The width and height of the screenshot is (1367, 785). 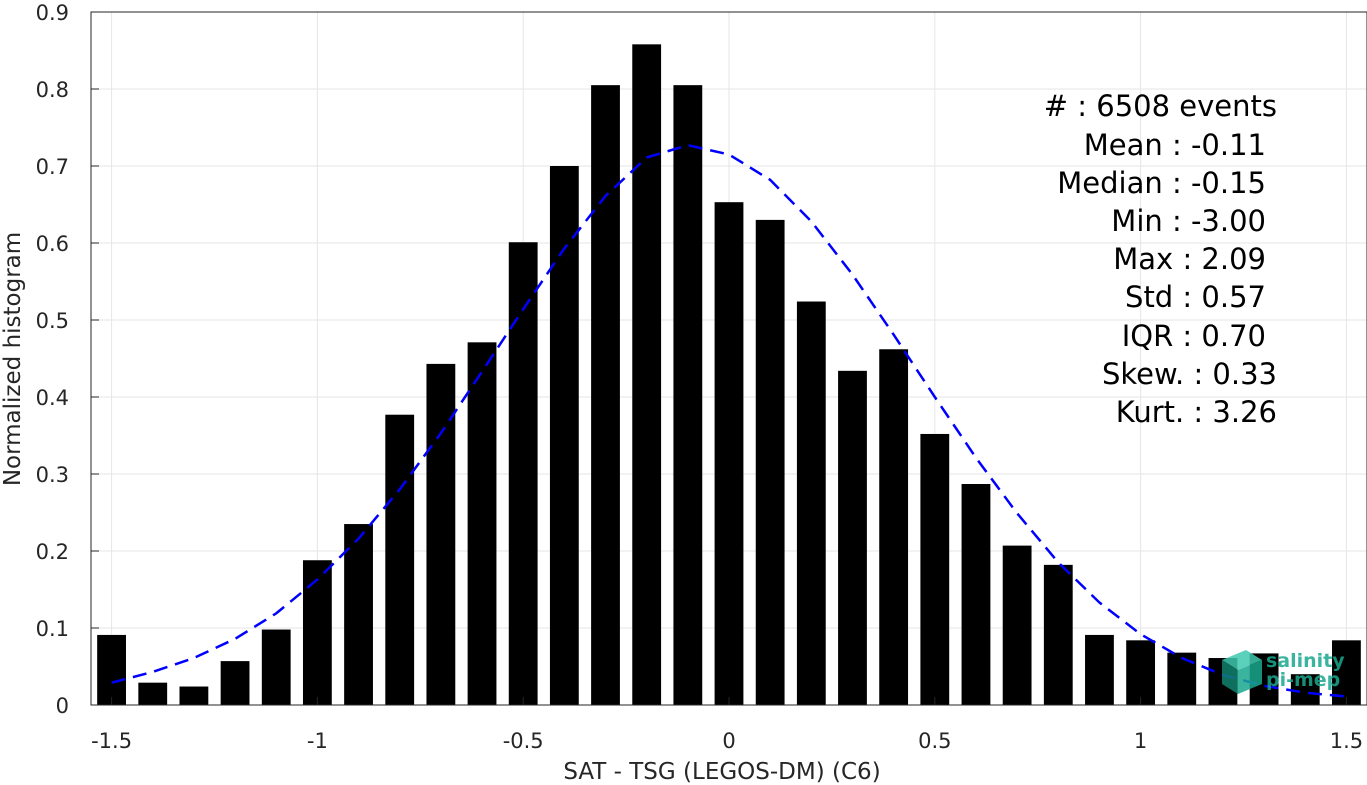 What do you see at coordinates (13, 359) in the screenshot?
I see `y-axis-label: Normalized histogram` at bounding box center [13, 359].